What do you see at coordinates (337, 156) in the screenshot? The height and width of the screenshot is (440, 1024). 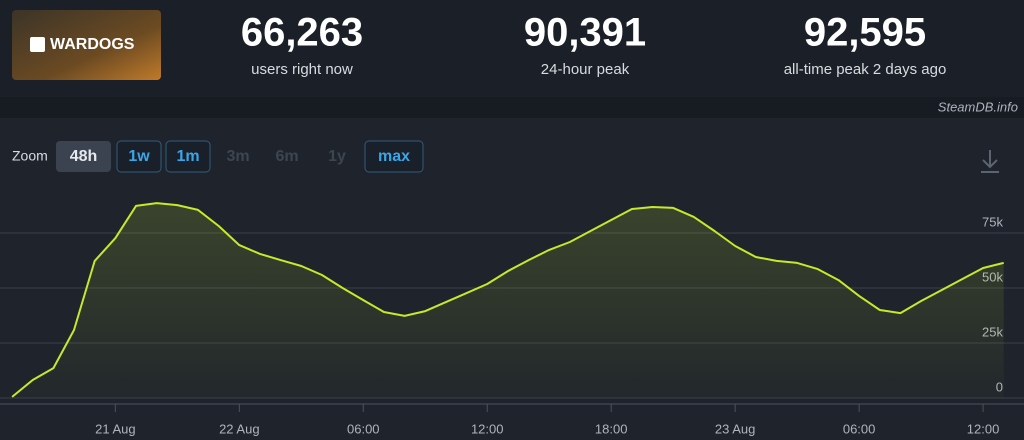 I see `zoom-option: 1y` at bounding box center [337, 156].